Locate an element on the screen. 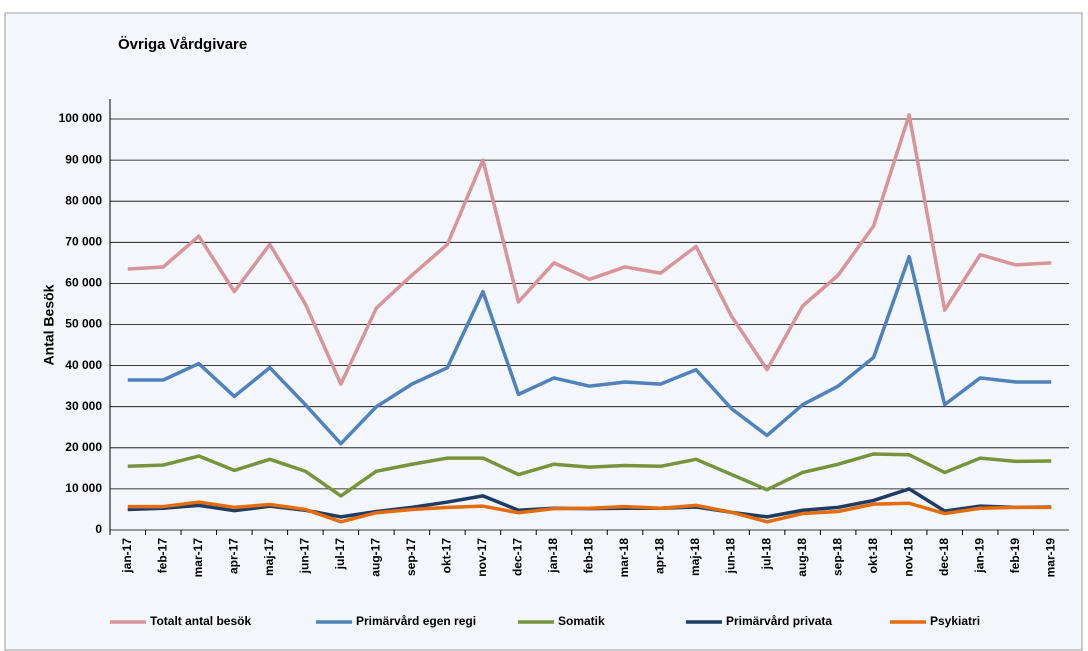  x-tick-label: jan-19 is located at coordinates (979, 556).